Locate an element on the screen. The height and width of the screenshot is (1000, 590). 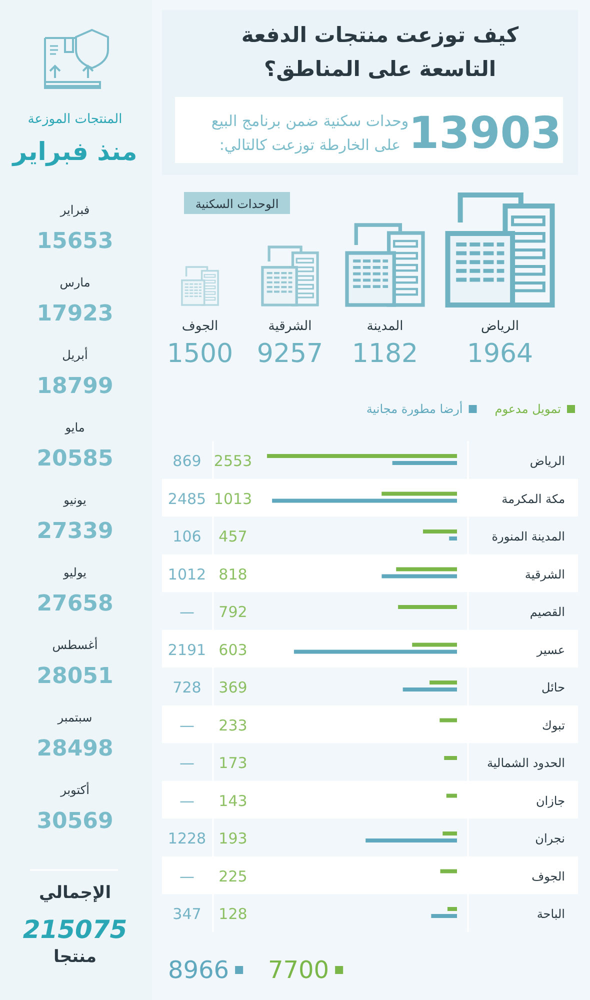
data-label: 27339 is located at coordinates (75, 531).